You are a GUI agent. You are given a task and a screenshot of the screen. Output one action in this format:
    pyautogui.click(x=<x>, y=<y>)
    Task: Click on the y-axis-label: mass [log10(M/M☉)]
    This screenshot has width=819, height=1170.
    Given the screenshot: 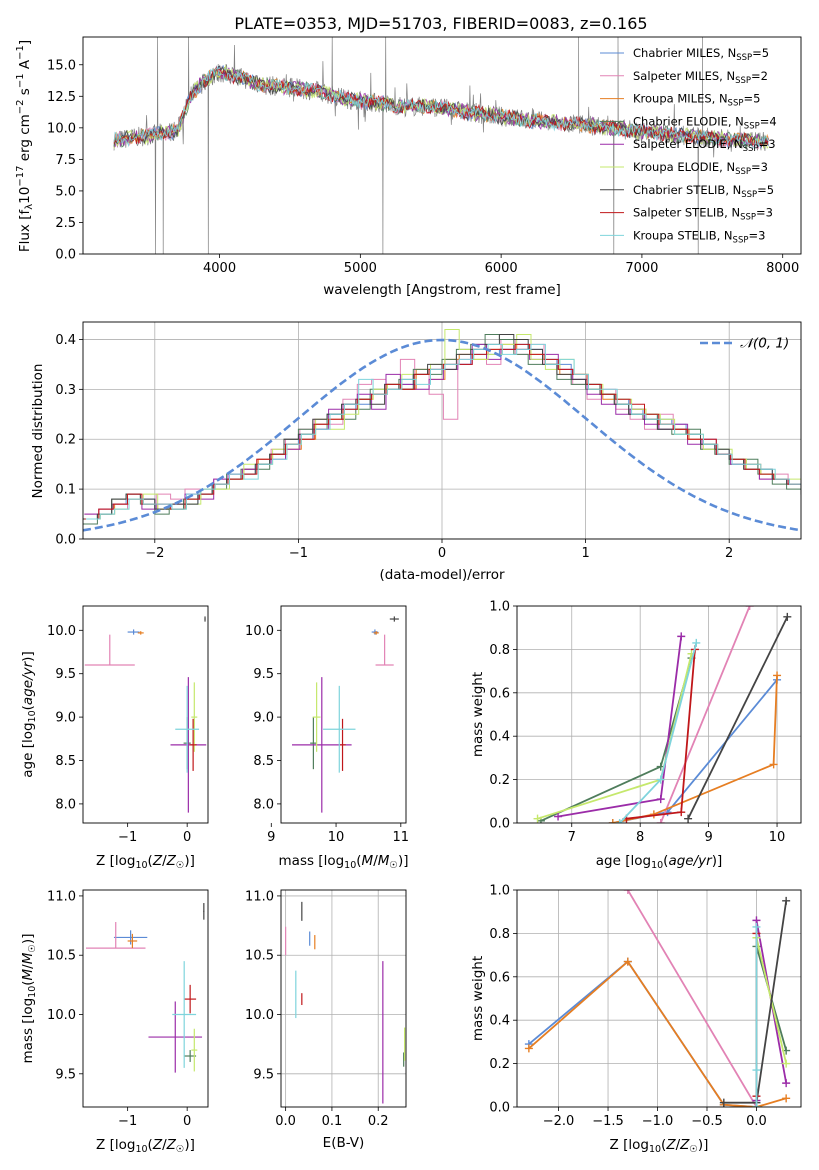 What is the action you would take?
    pyautogui.click(x=29, y=999)
    